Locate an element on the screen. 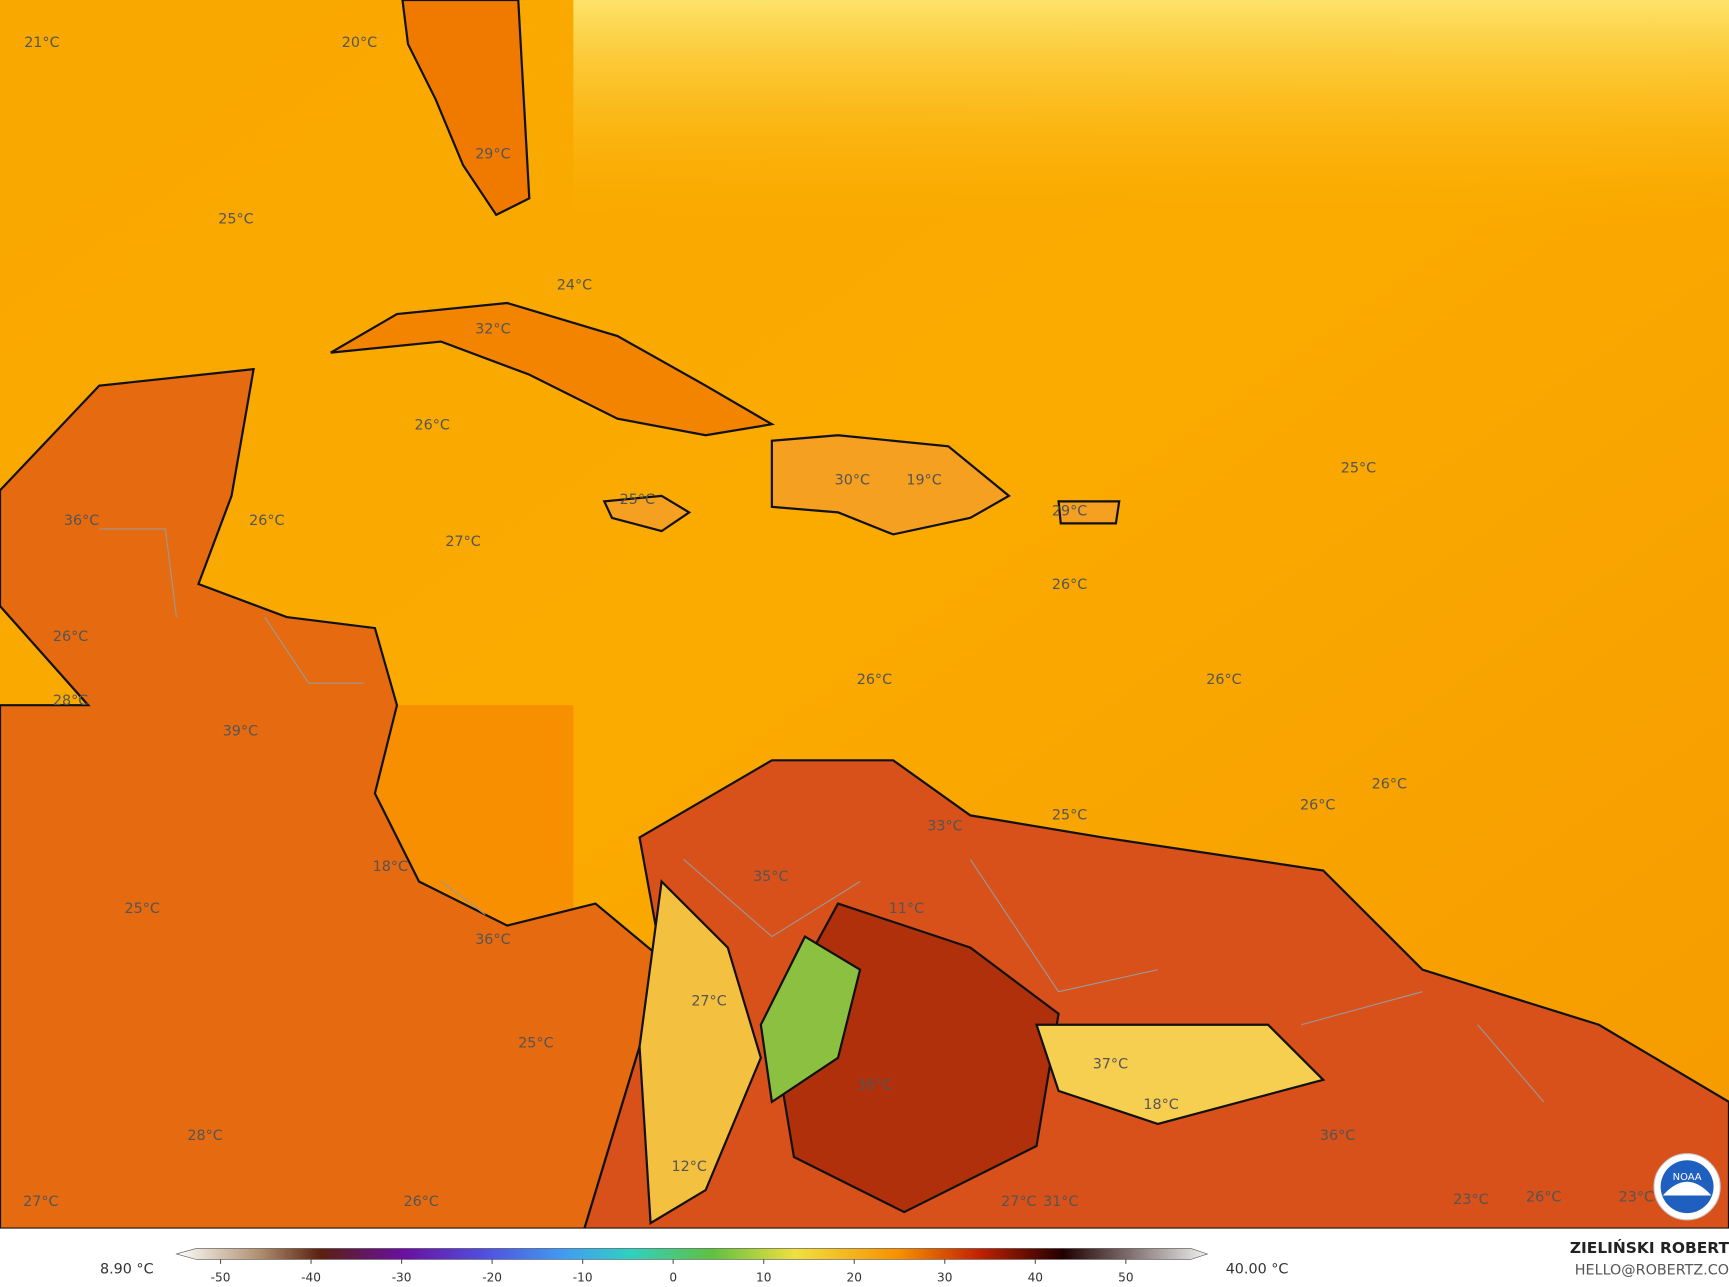 The width and height of the screenshot is (1729, 1287). temperature-label: 20°C is located at coordinates (359, 43).